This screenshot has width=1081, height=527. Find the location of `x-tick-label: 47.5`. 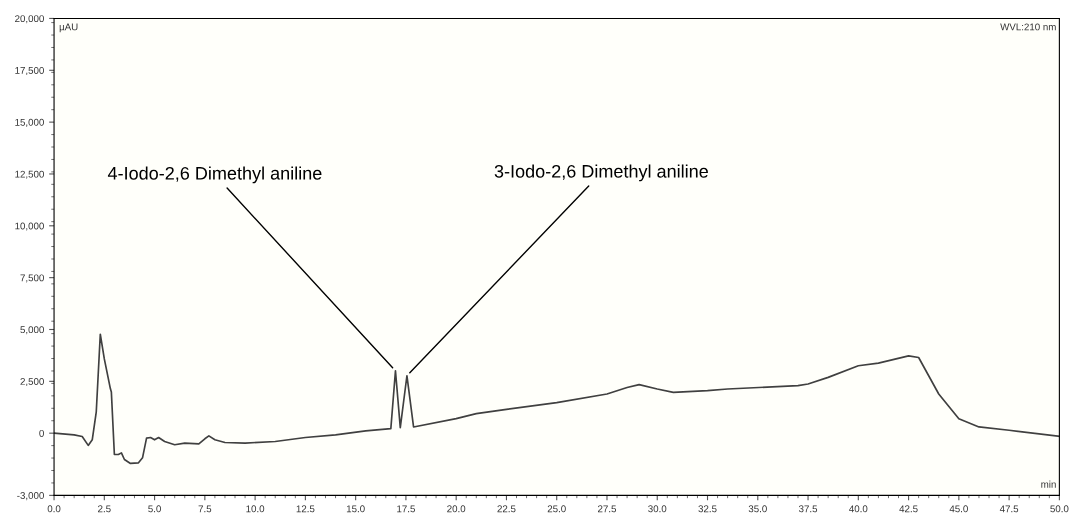

x-tick-label: 47.5 is located at coordinates (1009, 509).